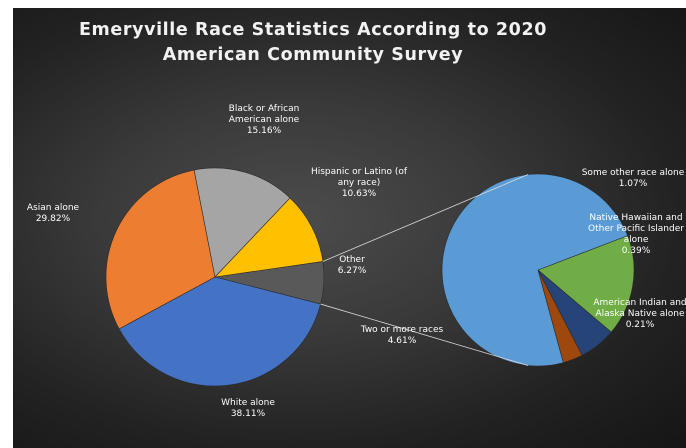 This screenshot has width=686, height=448. I want to click on label-american-indian-alaska-native-line: Alaska Native alone, so click(640, 314).